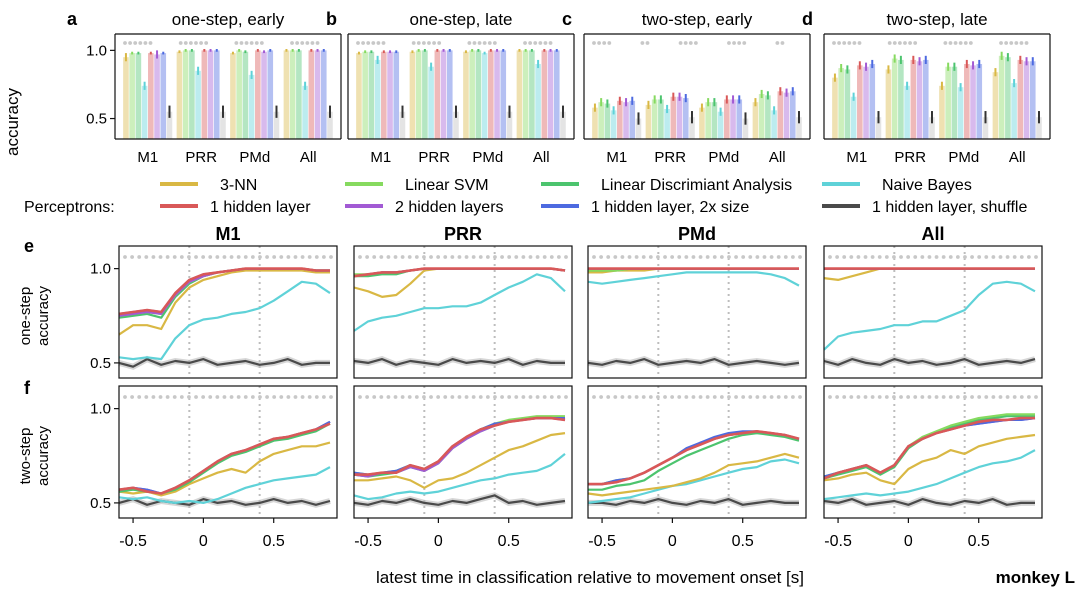  What do you see at coordinates (69, 207) in the screenshot?
I see `legend-perceptrons-prefix: Perceptrons:` at bounding box center [69, 207].